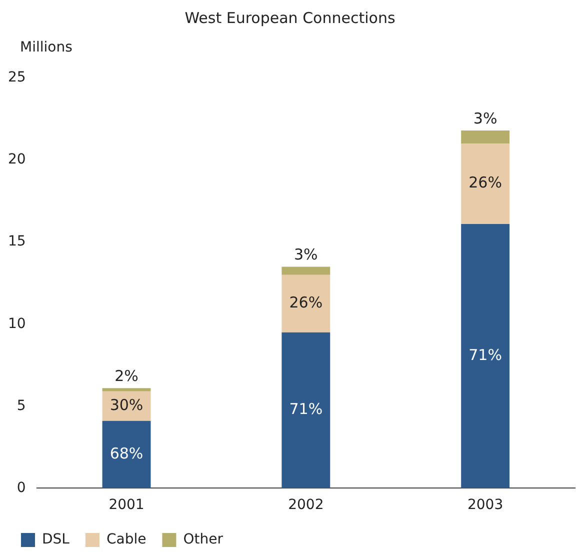 The width and height of the screenshot is (585, 557). I want to click on x-tick-label: 2001, so click(126, 505).